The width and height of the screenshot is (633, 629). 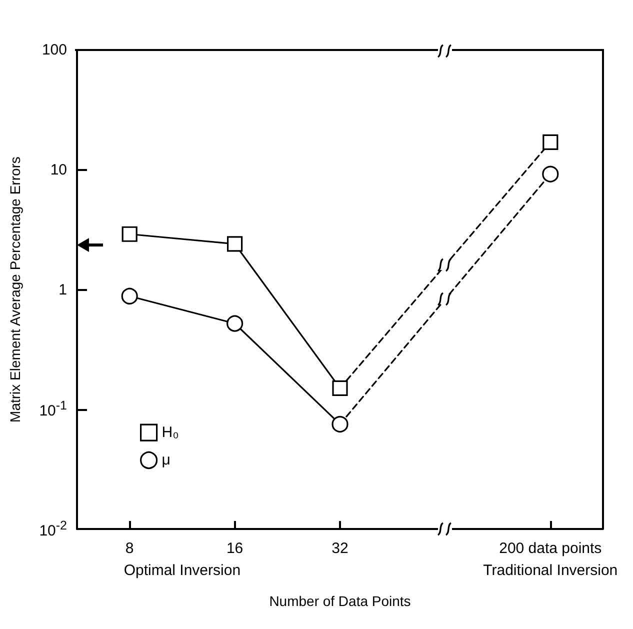 What do you see at coordinates (58, 169) in the screenshot?
I see `y-tick-label: 10` at bounding box center [58, 169].